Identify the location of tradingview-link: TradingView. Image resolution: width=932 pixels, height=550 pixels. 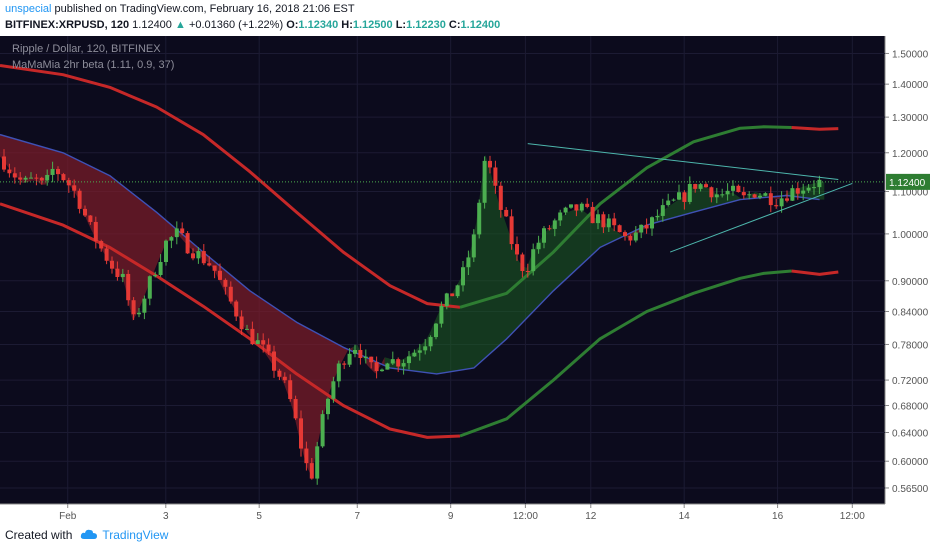
(135, 535).